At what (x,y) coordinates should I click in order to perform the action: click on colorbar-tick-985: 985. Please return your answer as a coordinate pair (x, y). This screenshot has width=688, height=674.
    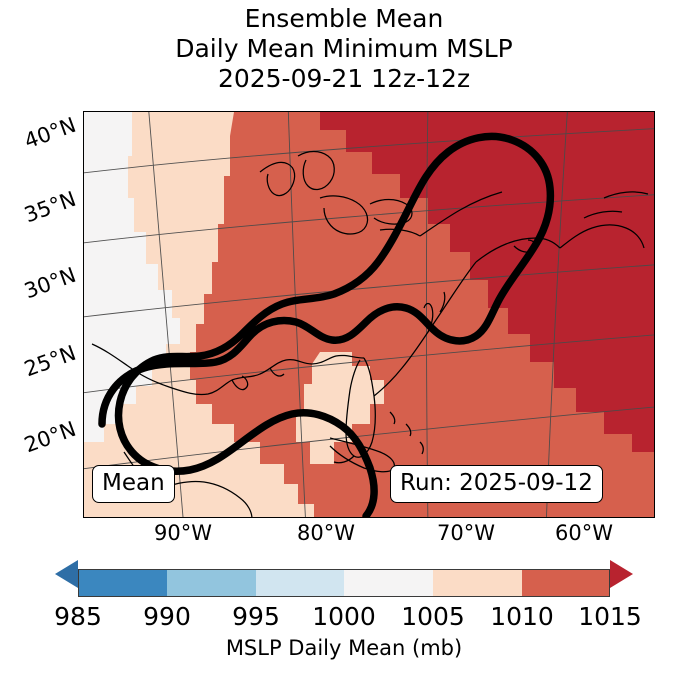
    Looking at the image, I should click on (78, 616).